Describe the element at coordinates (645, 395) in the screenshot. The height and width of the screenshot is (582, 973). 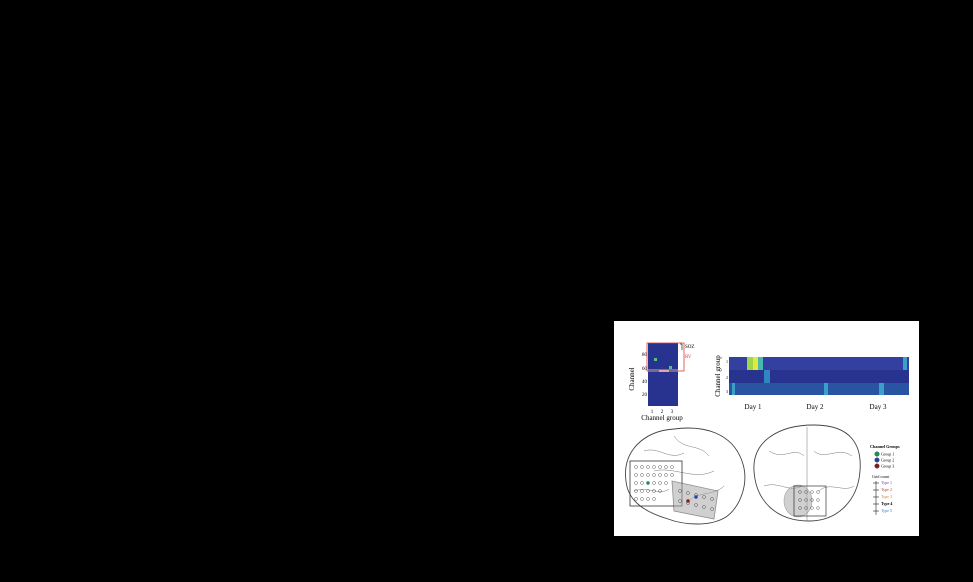
I see `panel-a-ytick: 20` at that location.